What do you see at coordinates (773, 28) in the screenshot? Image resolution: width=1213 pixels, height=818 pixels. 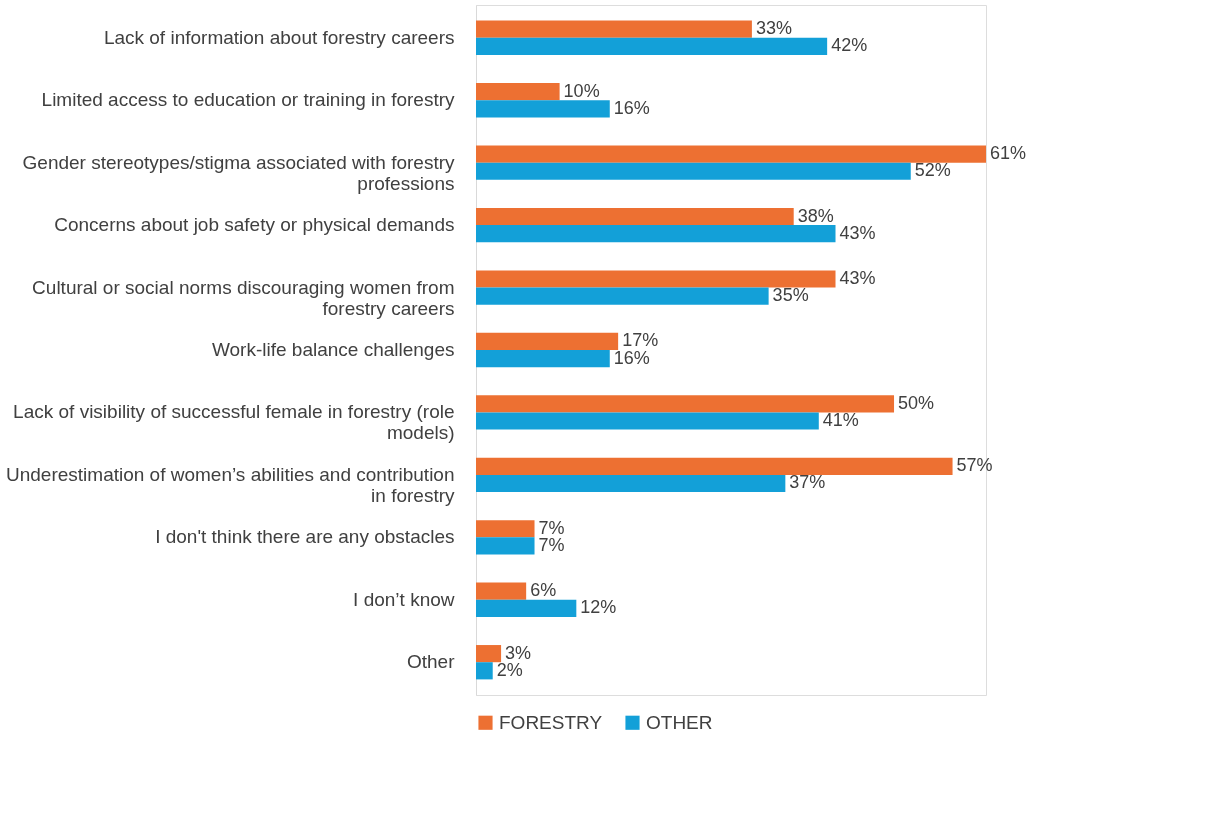 I see `data-label: 33%` at bounding box center [773, 28].